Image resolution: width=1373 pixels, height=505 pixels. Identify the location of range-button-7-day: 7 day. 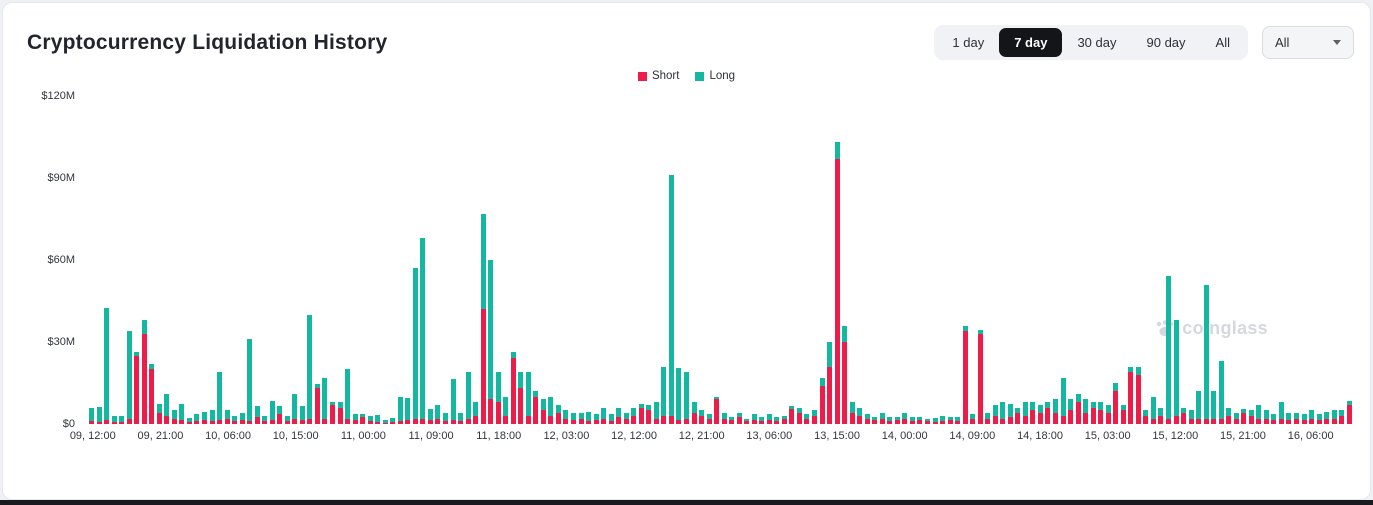
(1031, 42).